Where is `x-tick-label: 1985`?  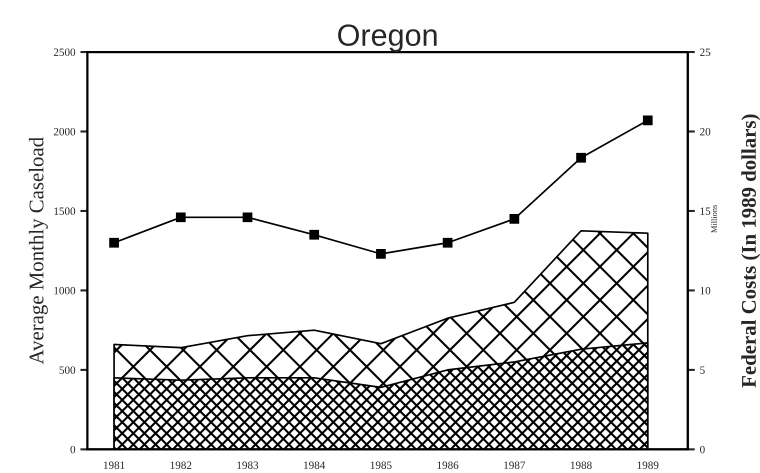
x-tick-label: 1985 is located at coordinates (381, 465).